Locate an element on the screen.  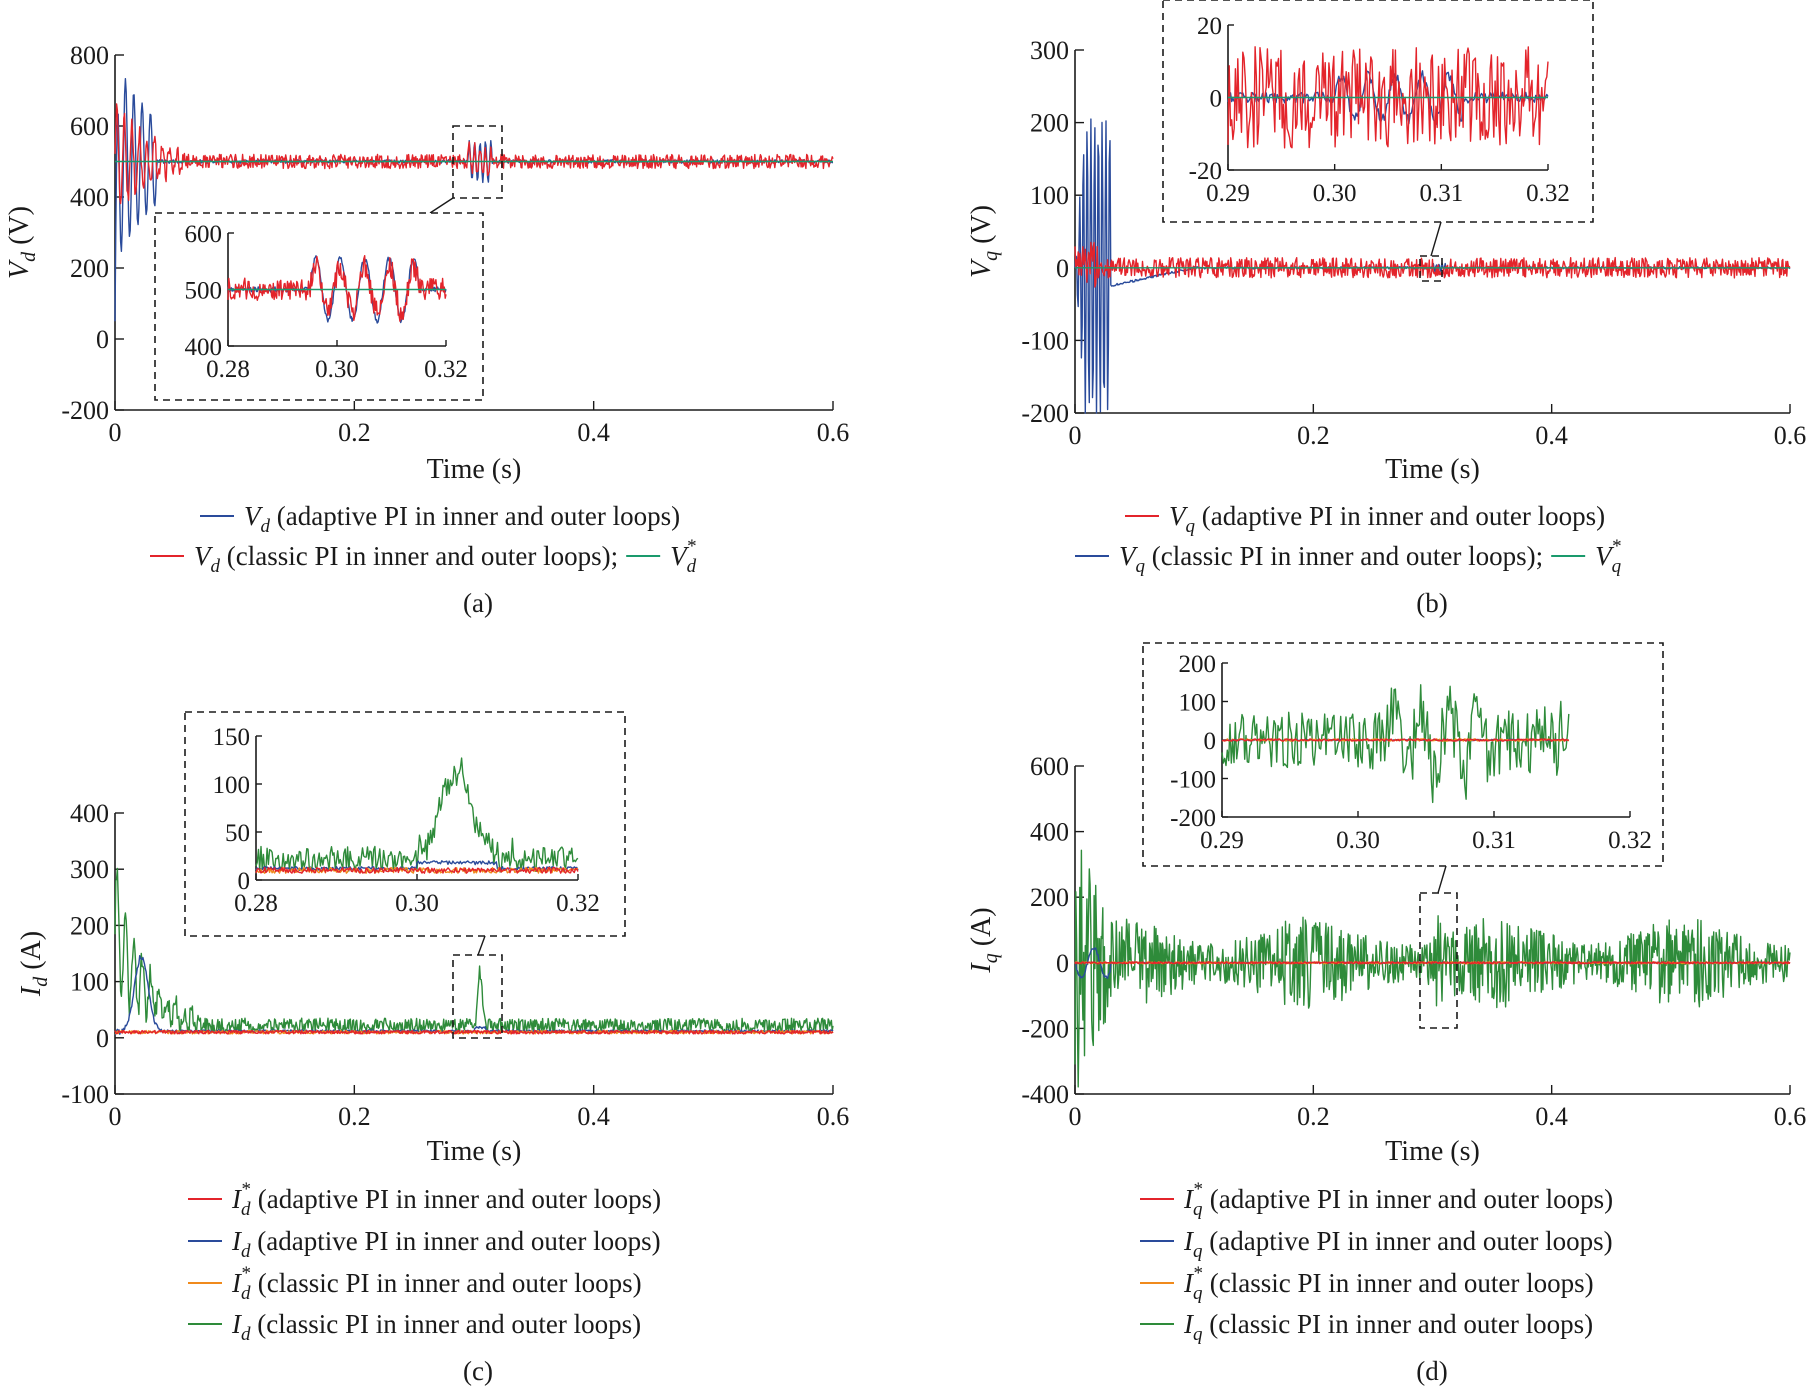
panel-a-y-tick-label: 600 is located at coordinates (89, 126).